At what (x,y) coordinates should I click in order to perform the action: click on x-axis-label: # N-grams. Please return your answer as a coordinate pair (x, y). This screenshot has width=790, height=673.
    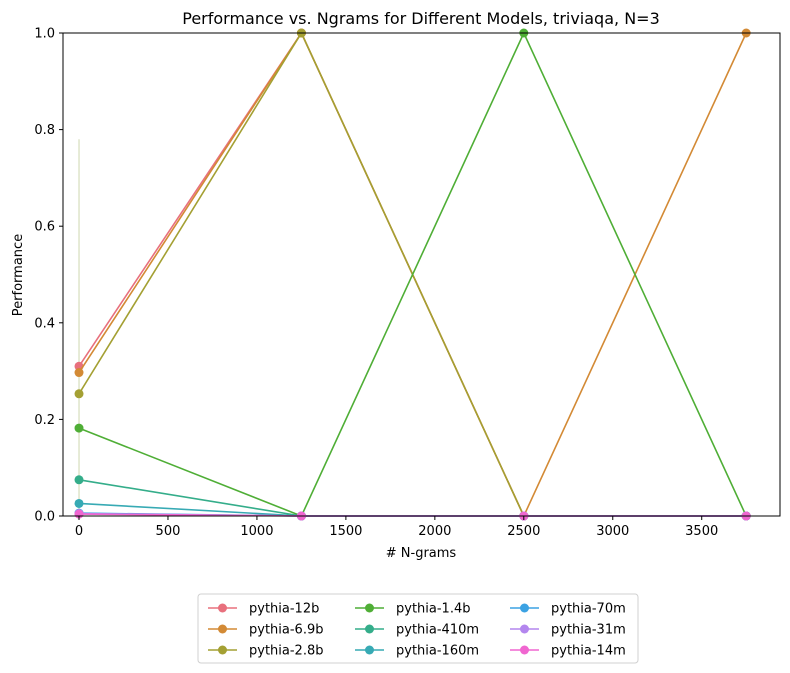
    Looking at the image, I should click on (421, 553).